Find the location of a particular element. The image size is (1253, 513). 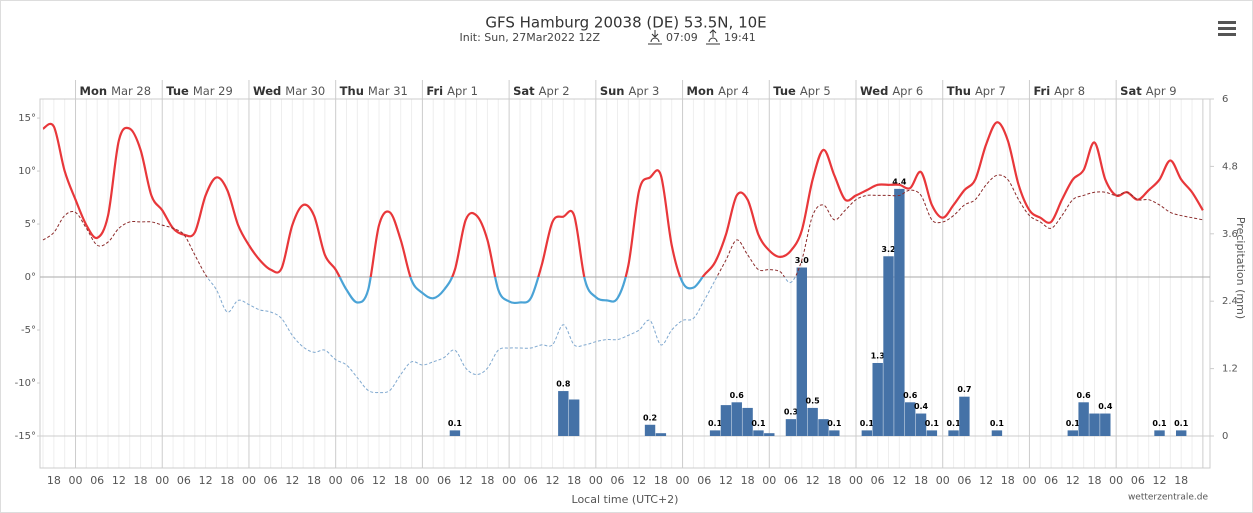

y2-axis-title: Precipitation (mm) is located at coordinates (1240, 268).